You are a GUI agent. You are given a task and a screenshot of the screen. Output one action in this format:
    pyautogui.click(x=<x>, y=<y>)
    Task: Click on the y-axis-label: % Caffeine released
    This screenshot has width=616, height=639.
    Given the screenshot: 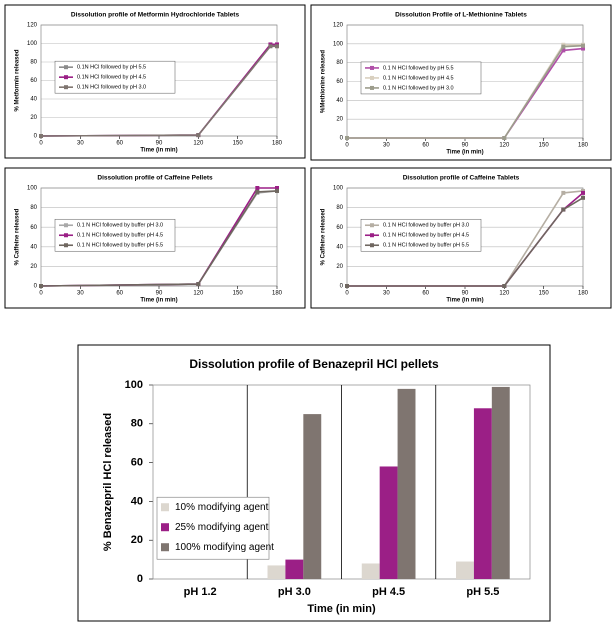 What is the action you would take?
    pyautogui.click(x=324, y=236)
    